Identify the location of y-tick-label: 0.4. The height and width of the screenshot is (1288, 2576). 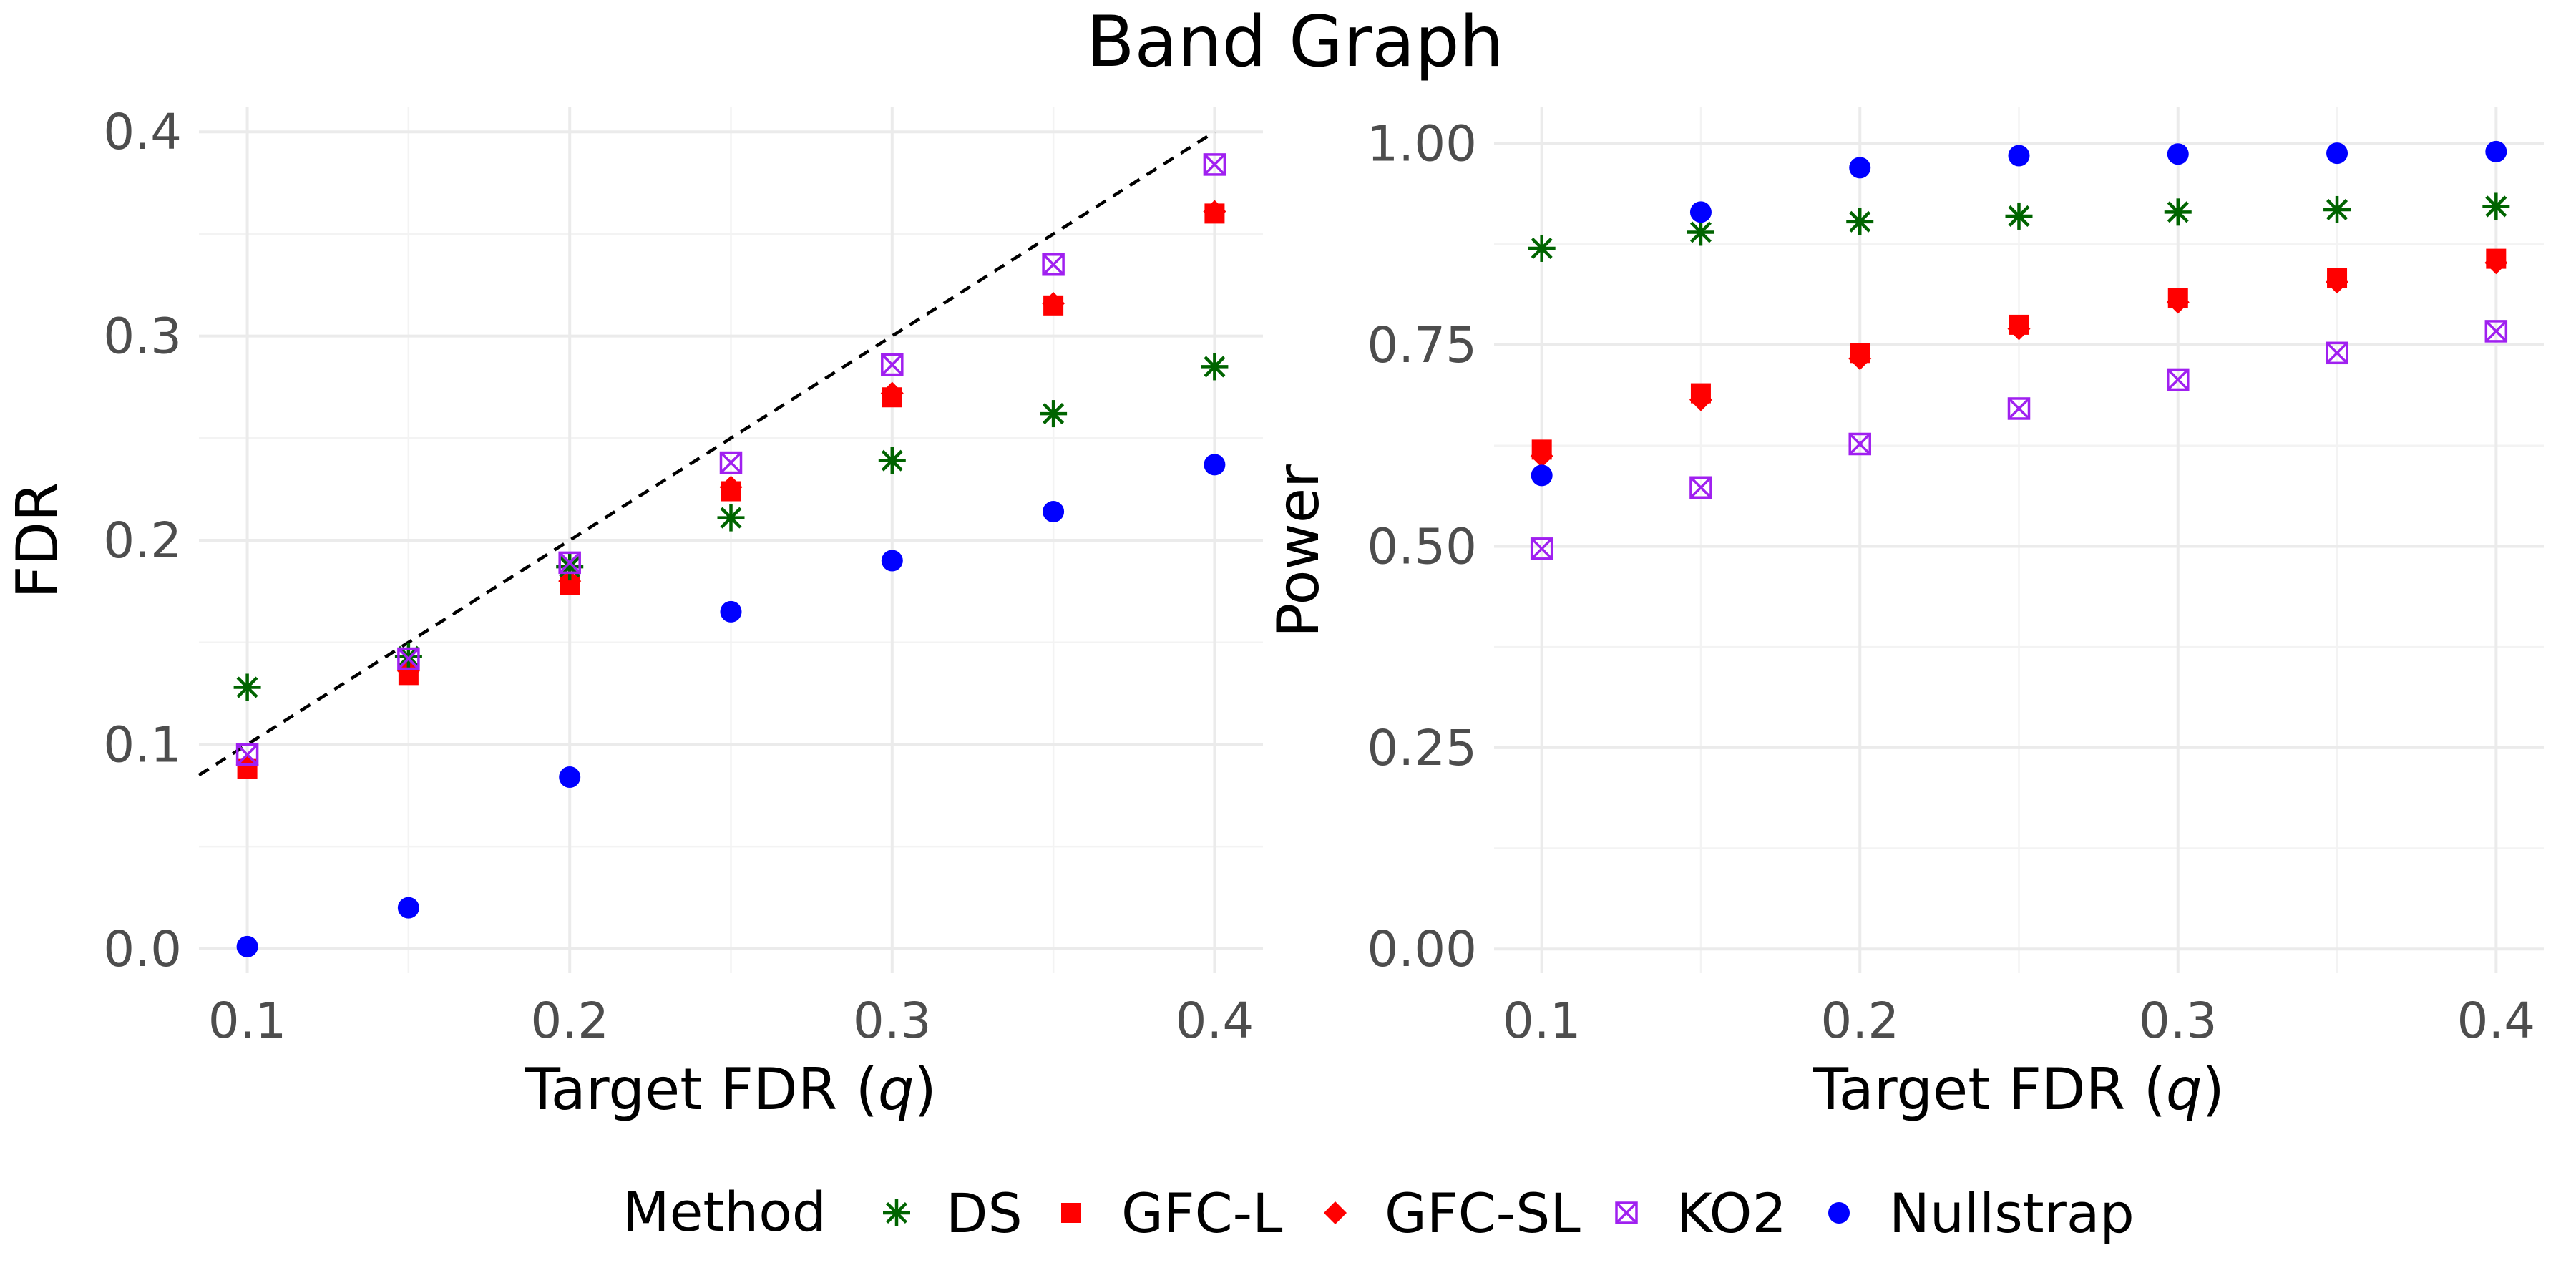
(142, 132).